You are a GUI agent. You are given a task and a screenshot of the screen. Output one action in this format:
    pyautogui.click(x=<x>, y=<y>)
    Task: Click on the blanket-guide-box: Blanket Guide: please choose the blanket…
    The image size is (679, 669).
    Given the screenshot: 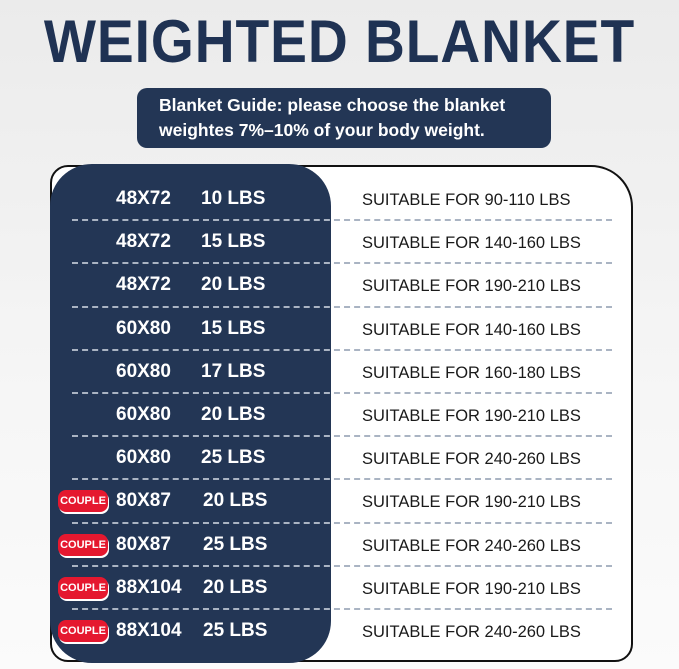 What is the action you would take?
    pyautogui.click(x=344, y=118)
    